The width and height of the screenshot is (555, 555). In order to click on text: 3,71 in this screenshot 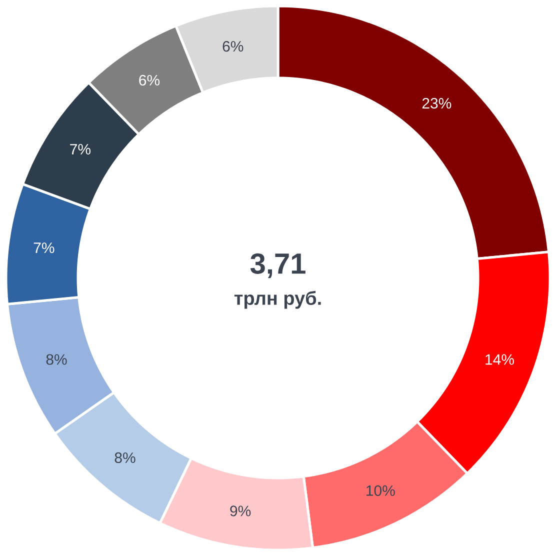, I will do `click(278, 265)`.